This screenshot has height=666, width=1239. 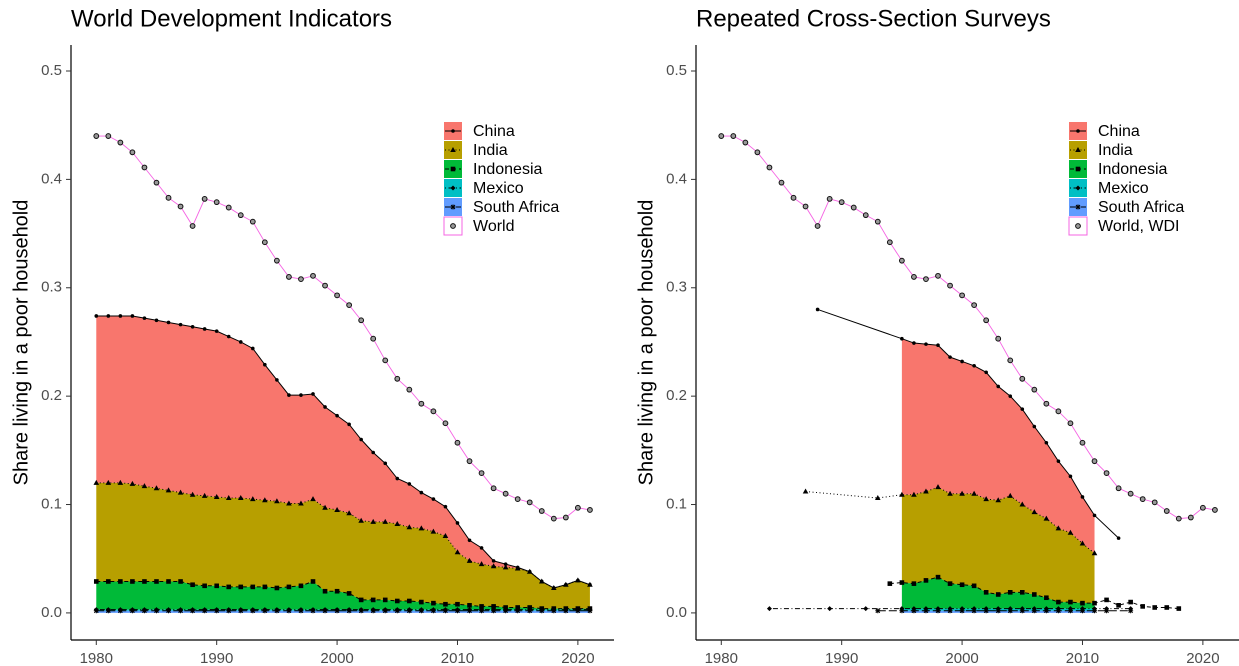 What do you see at coordinates (676, 178) in the screenshot?
I see `y-tick-label: 0.4` at bounding box center [676, 178].